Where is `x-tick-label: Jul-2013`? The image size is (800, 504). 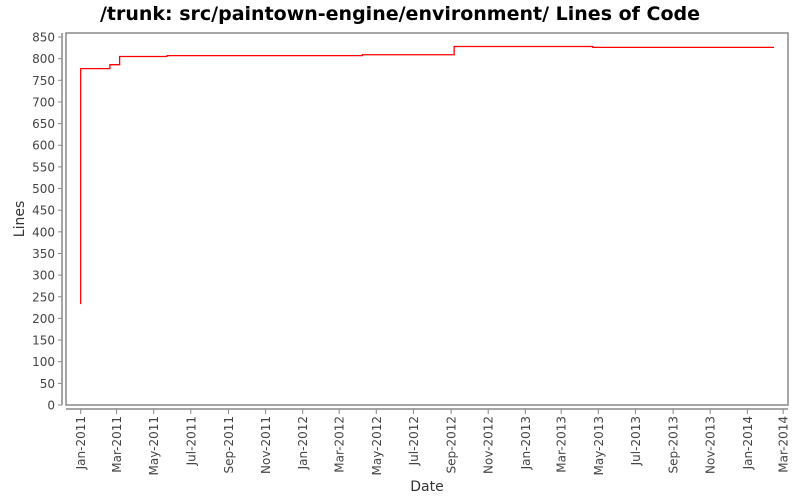
x-tick-label: Jul-2013 is located at coordinates (636, 441).